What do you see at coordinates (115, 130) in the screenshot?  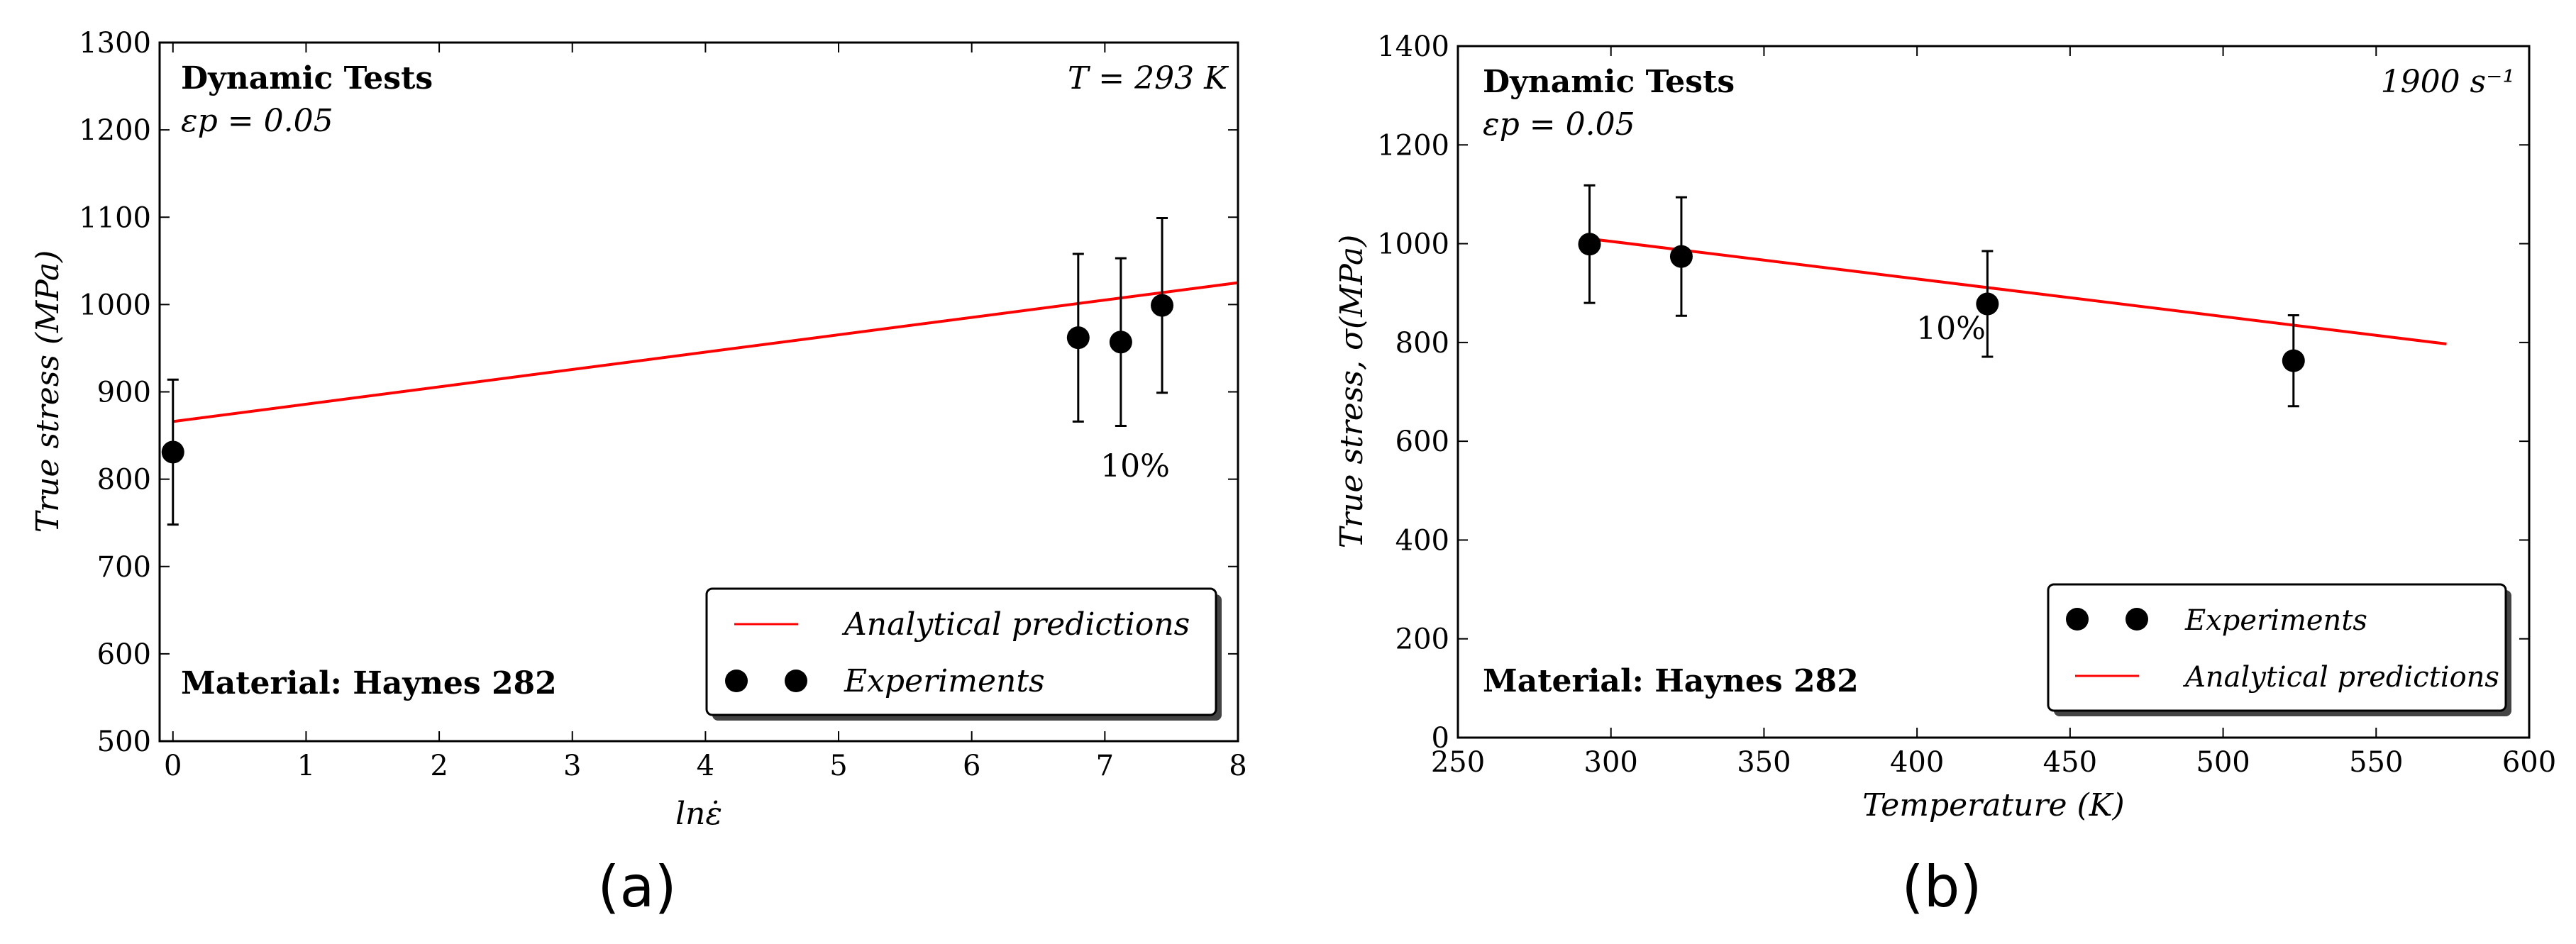 I see `chart-a-ytick-label: 1200` at bounding box center [115, 130].